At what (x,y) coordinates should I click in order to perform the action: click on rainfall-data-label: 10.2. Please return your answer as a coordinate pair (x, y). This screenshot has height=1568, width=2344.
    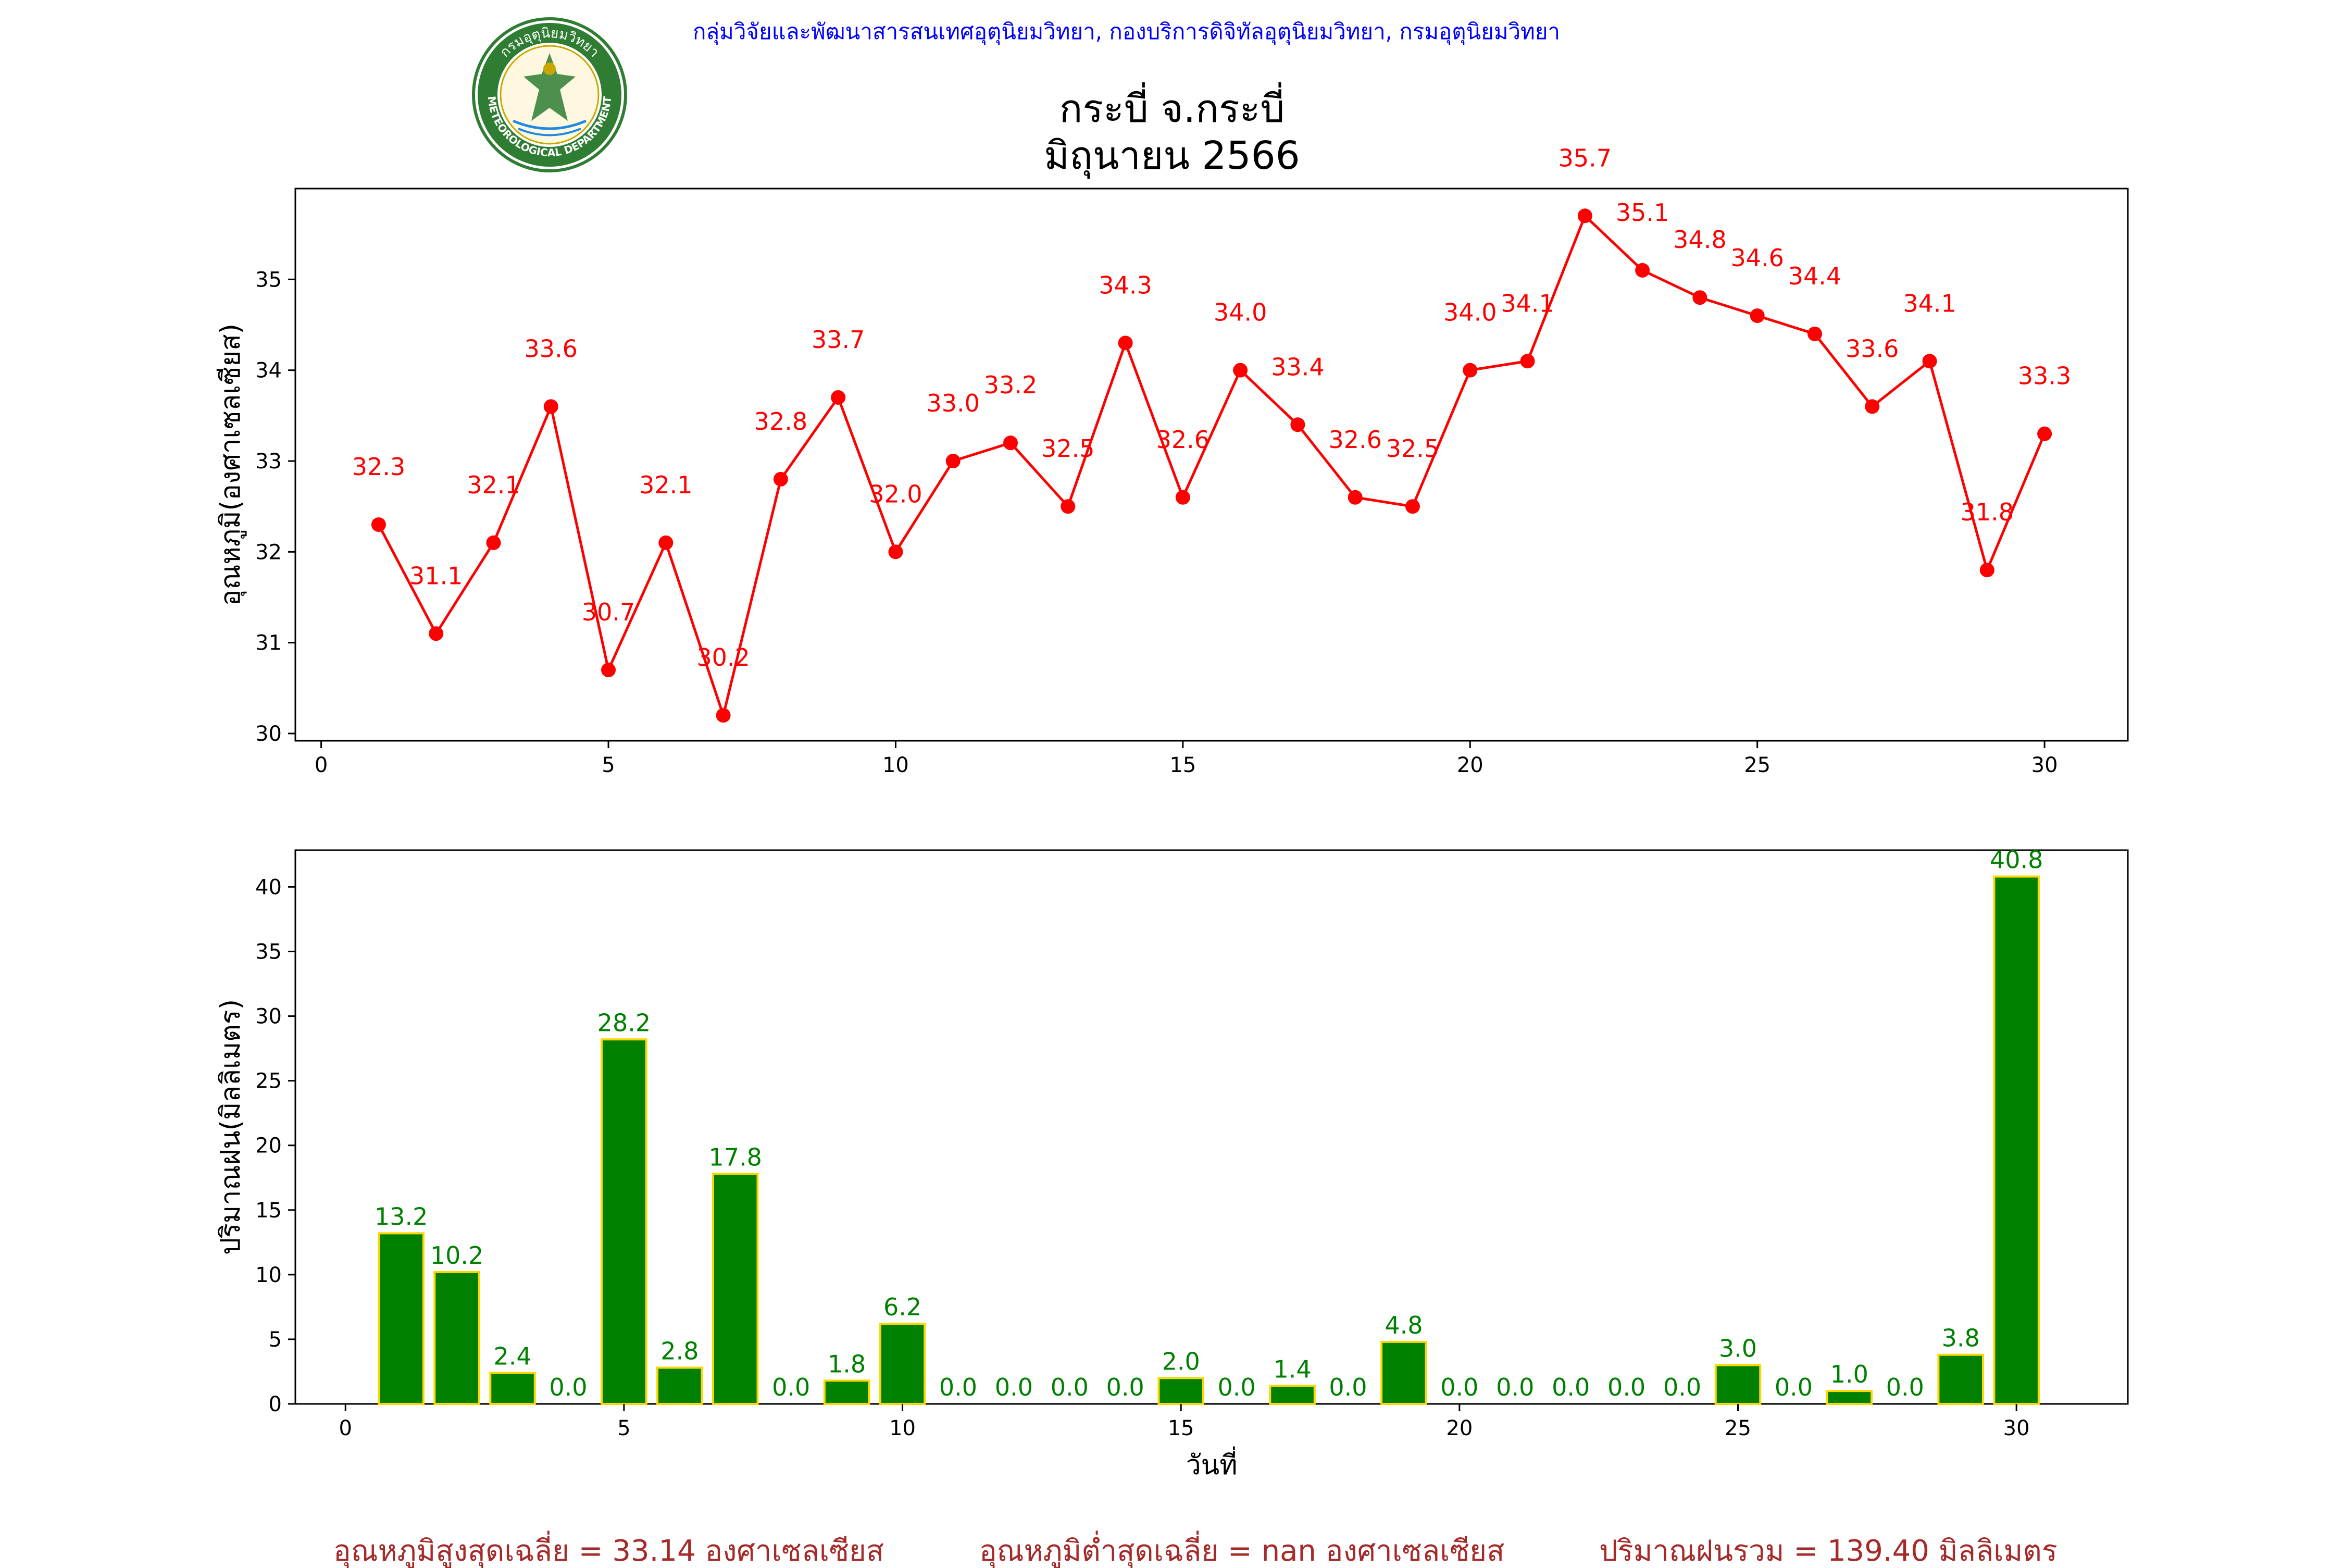
    Looking at the image, I should click on (456, 1255).